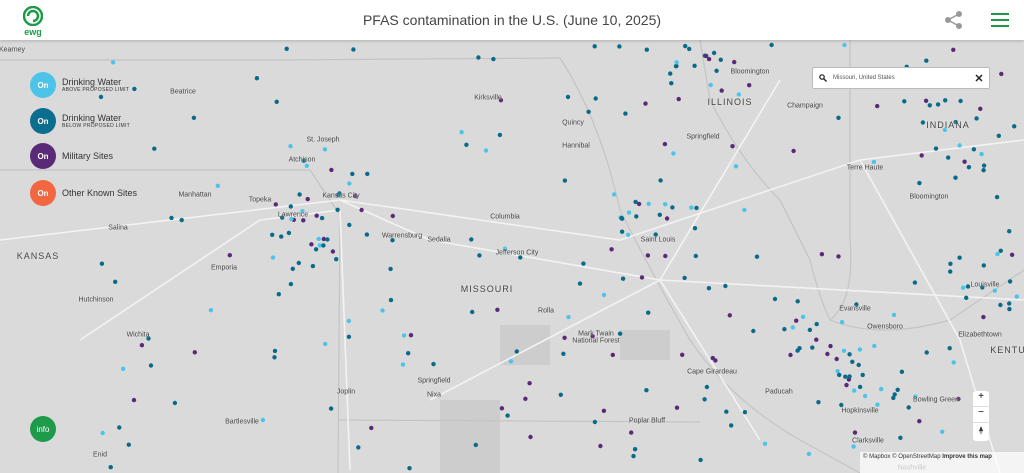 The width and height of the screenshot is (1024, 473). Describe the element at coordinates (901, 78) in the screenshot. I see `search-box: Missouri, United States` at that location.